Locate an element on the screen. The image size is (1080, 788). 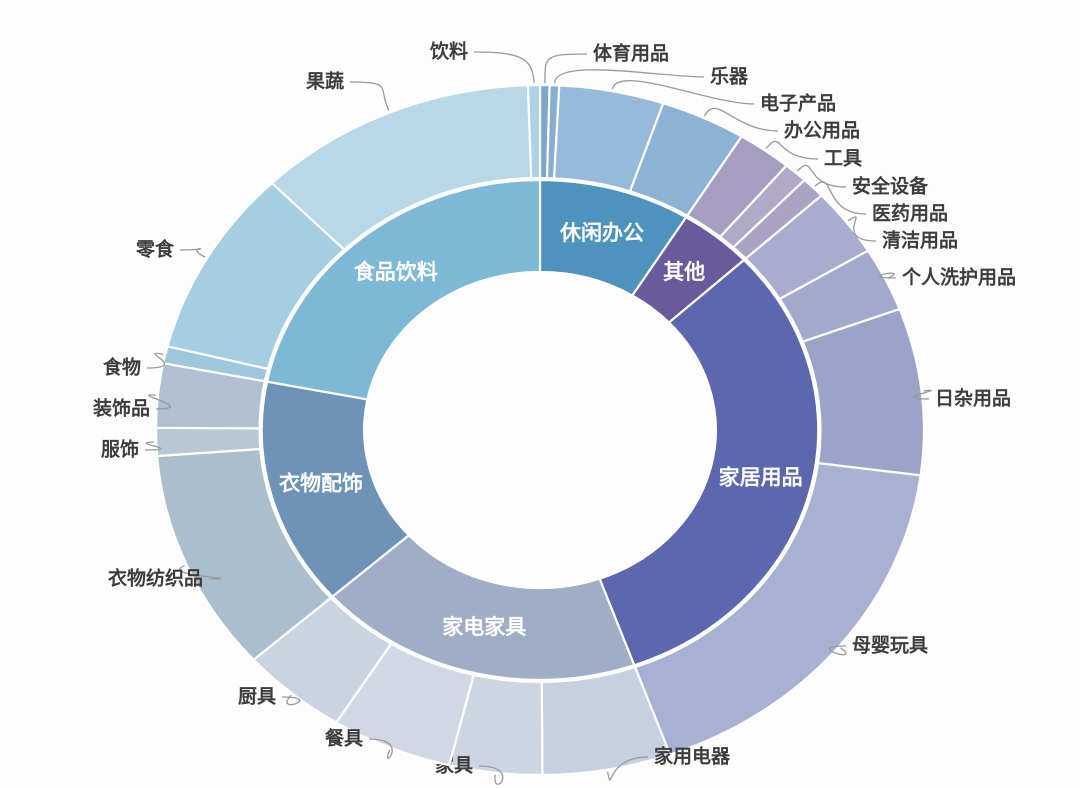
inner-label-food-beverage: 食品饮料 is located at coordinates (396, 272).